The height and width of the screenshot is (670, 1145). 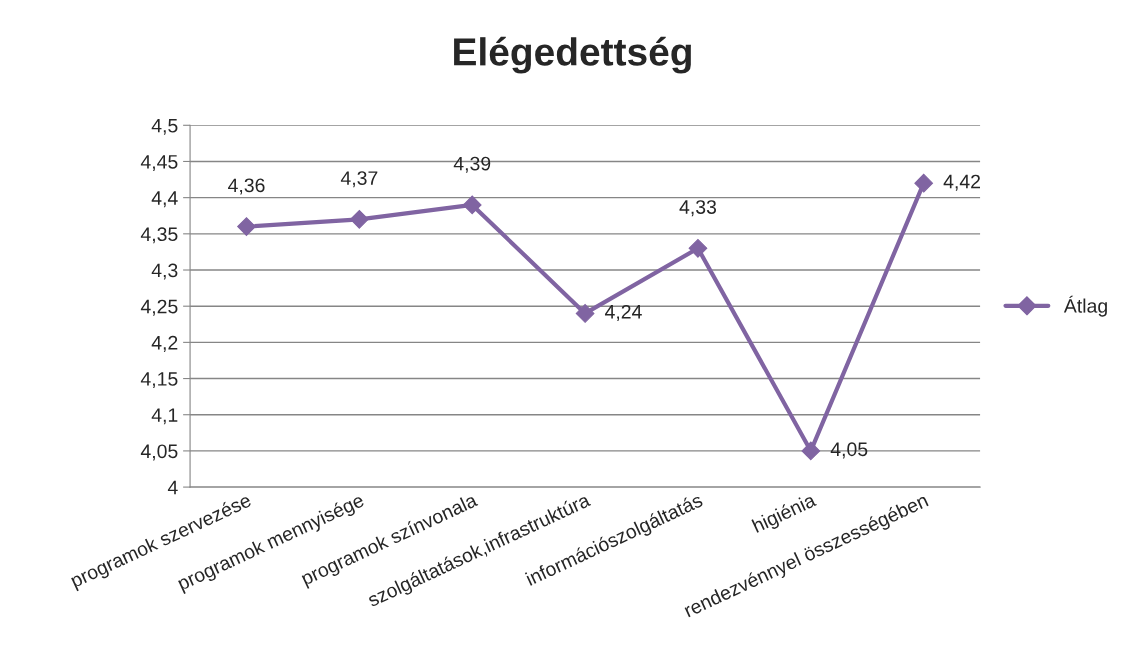 I want to click on y-tick-label: 4, so click(x=172, y=487).